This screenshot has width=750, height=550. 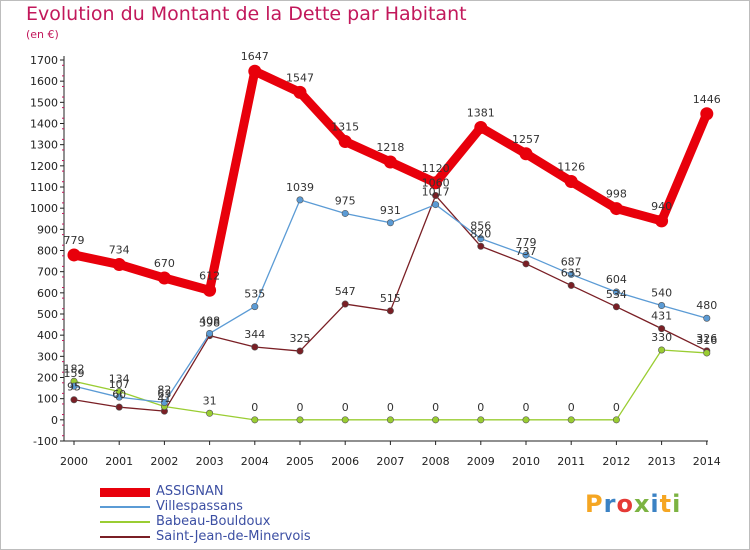 I want to click on y-tick-label: 1700, so click(x=44, y=60).